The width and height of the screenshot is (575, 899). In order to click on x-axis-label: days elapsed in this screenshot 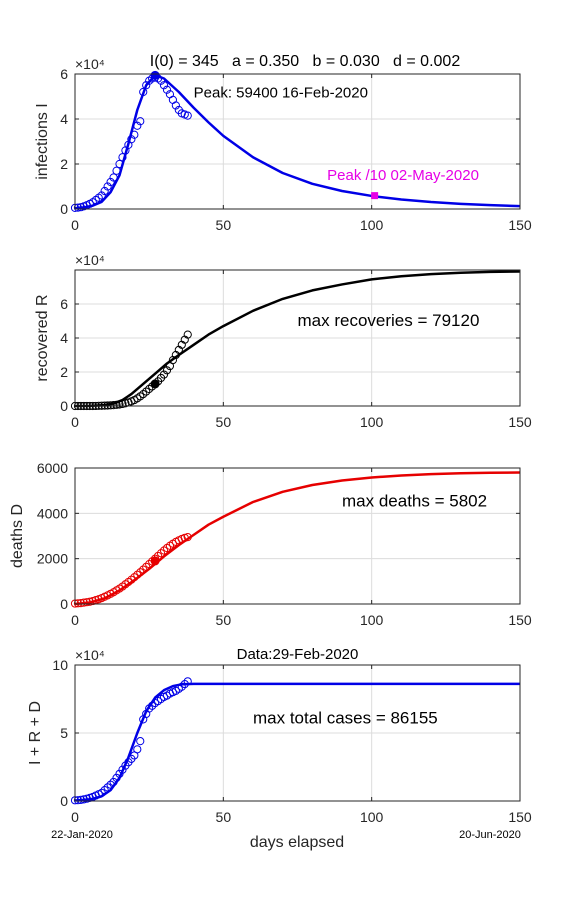, I will do `click(297, 842)`.